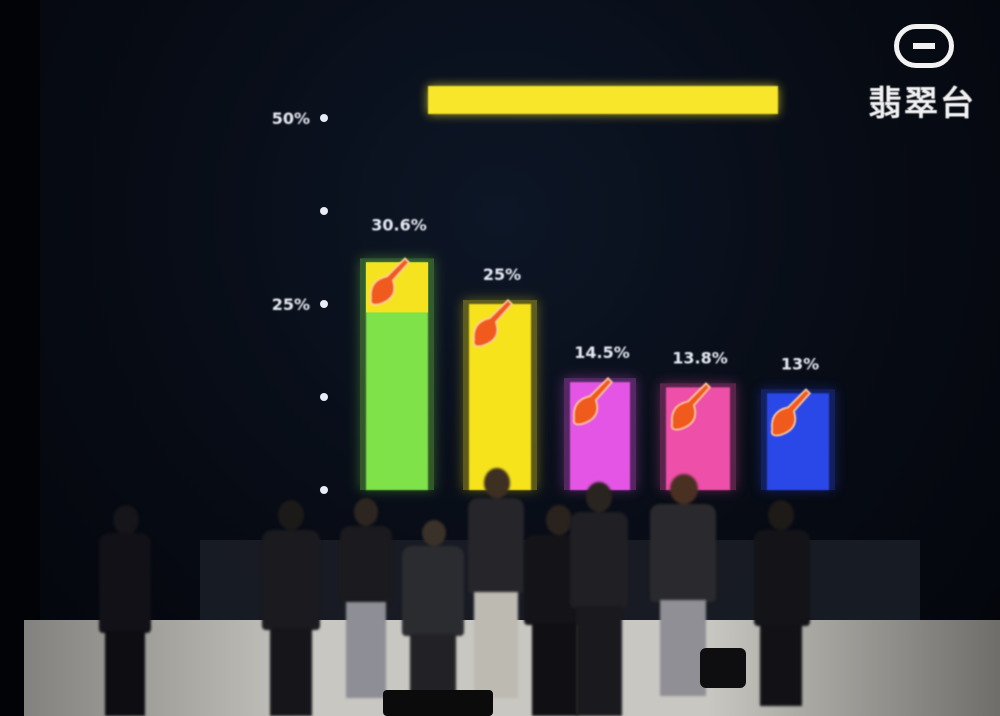  What do you see at coordinates (723, 668) in the screenshot?
I see `stage-camera` at bounding box center [723, 668].